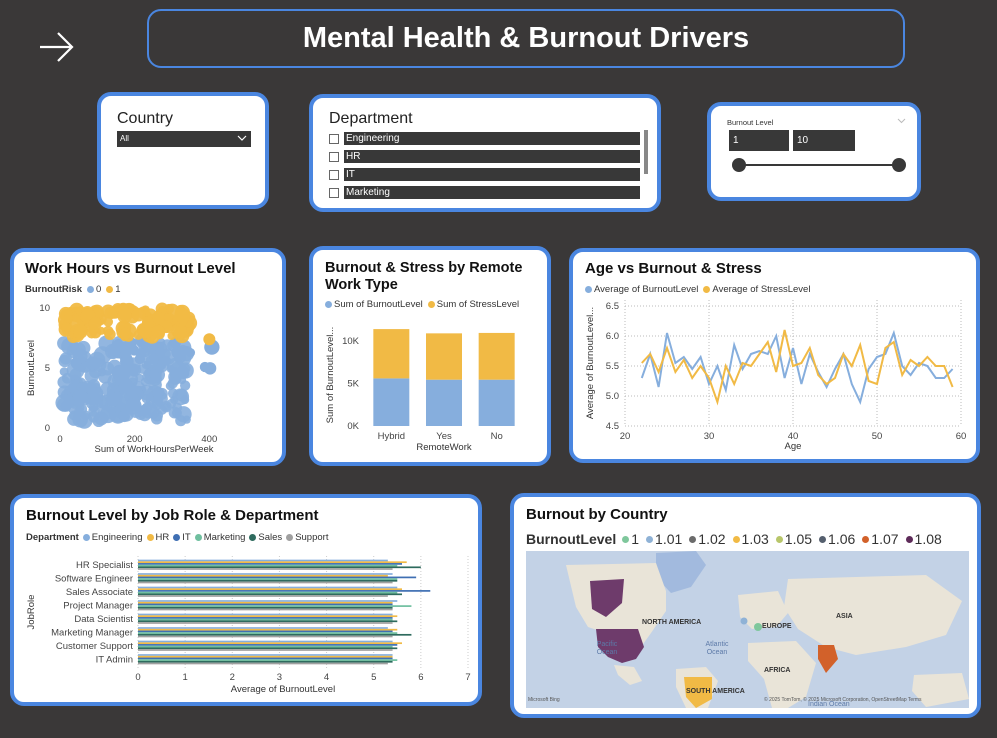  What do you see at coordinates (641, 289) in the screenshot?
I see `legend-item: Average of BurnoutLevel` at bounding box center [641, 289].